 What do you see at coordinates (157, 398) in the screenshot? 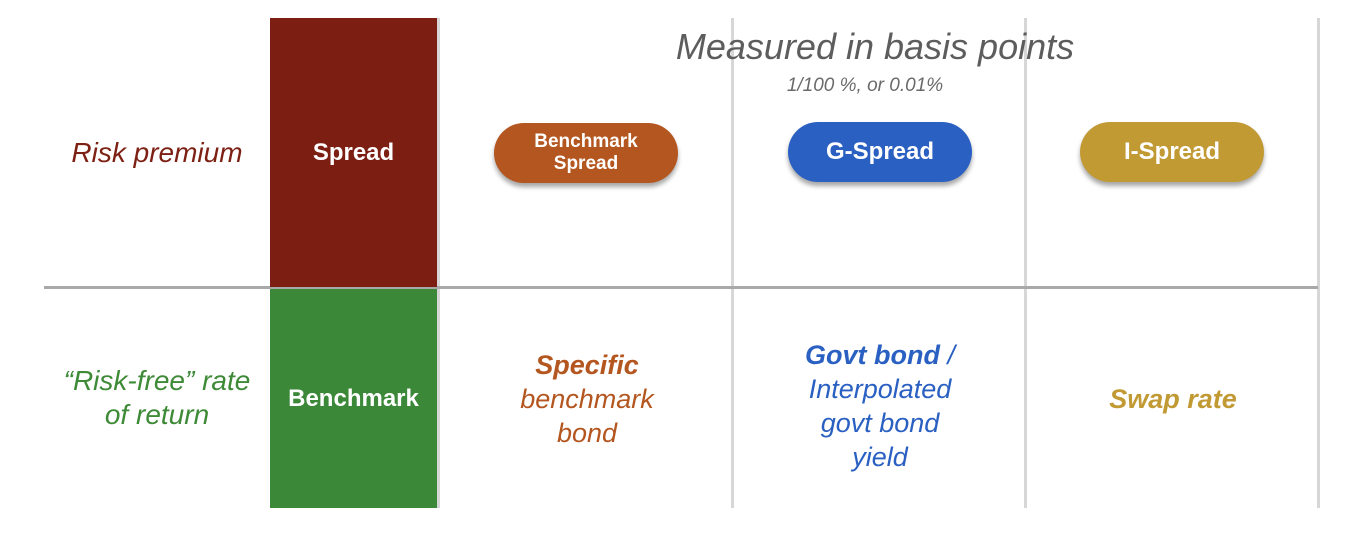
I see `risk-free-label: “Risk-free” rate of return` at bounding box center [157, 398].